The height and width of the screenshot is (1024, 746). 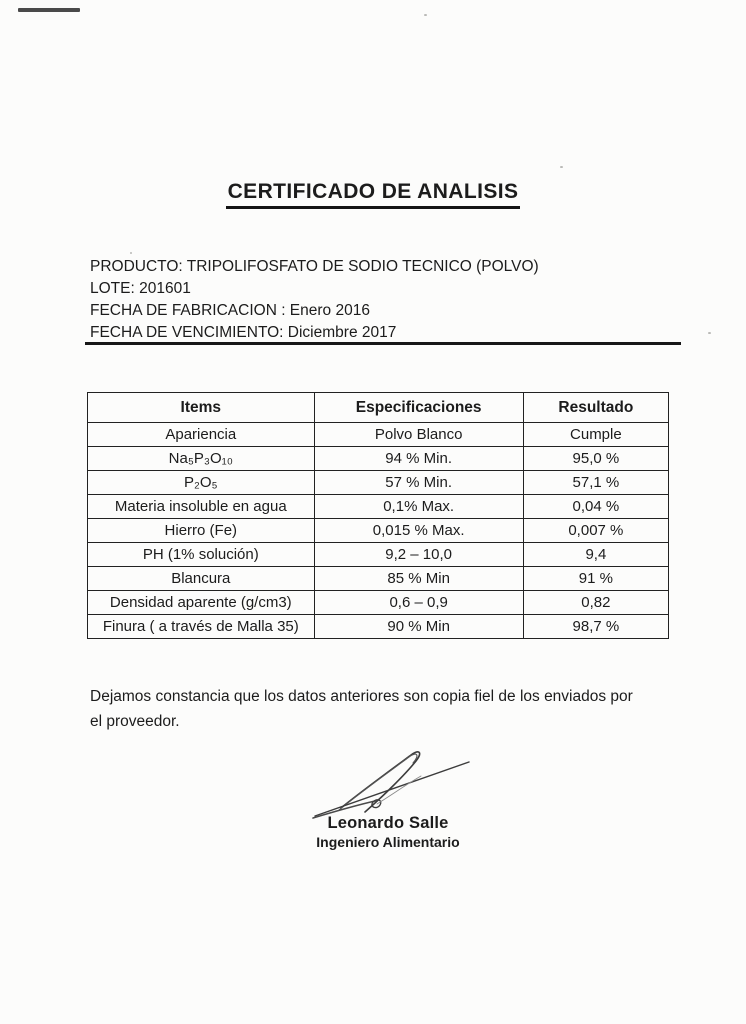 I want to click on table-header-cell: Resultado, so click(x=596, y=407).